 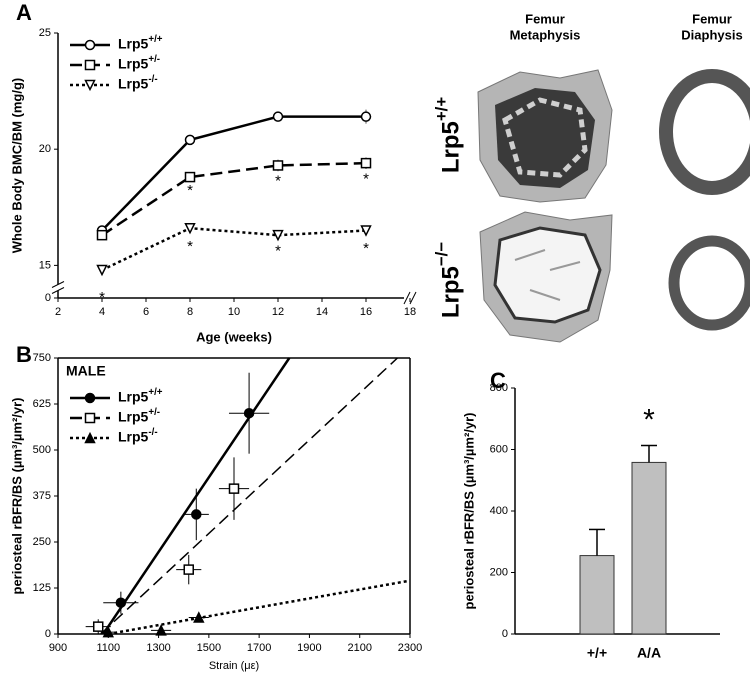 What do you see at coordinates (711, 34) in the screenshot?
I see `column-label: Diaphysis` at bounding box center [711, 34].